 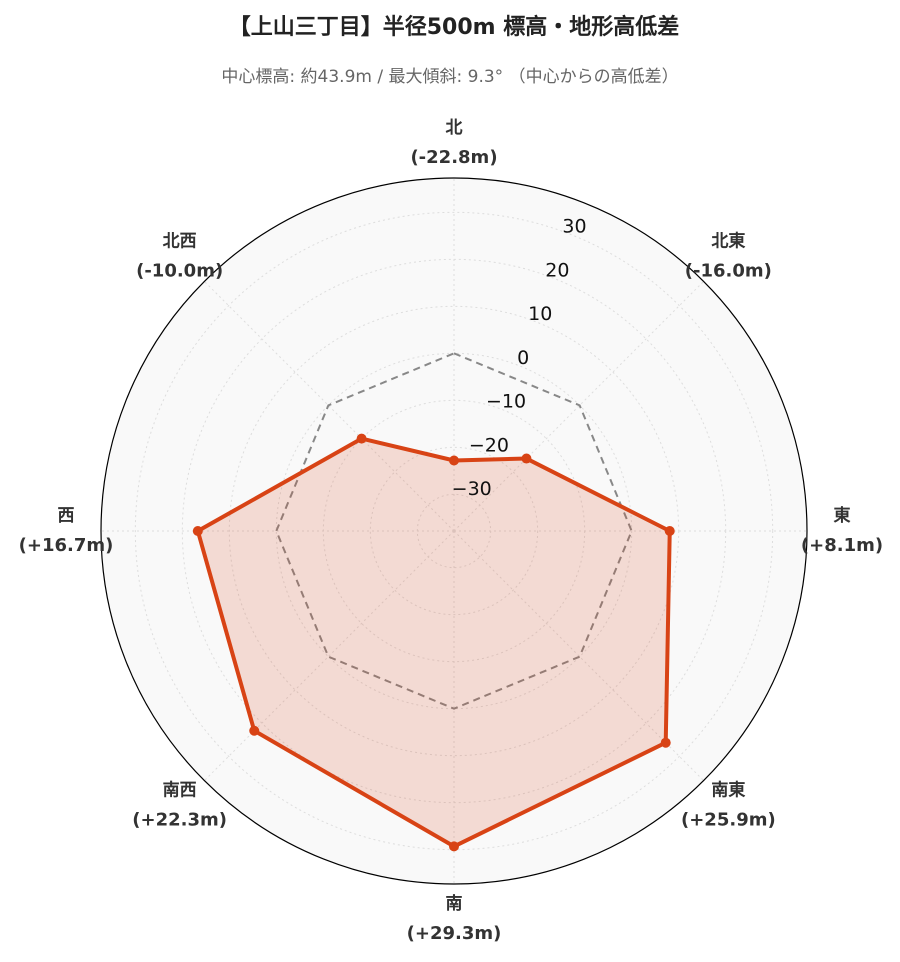 I want to click on r-tick-label: 0, so click(x=523, y=358).